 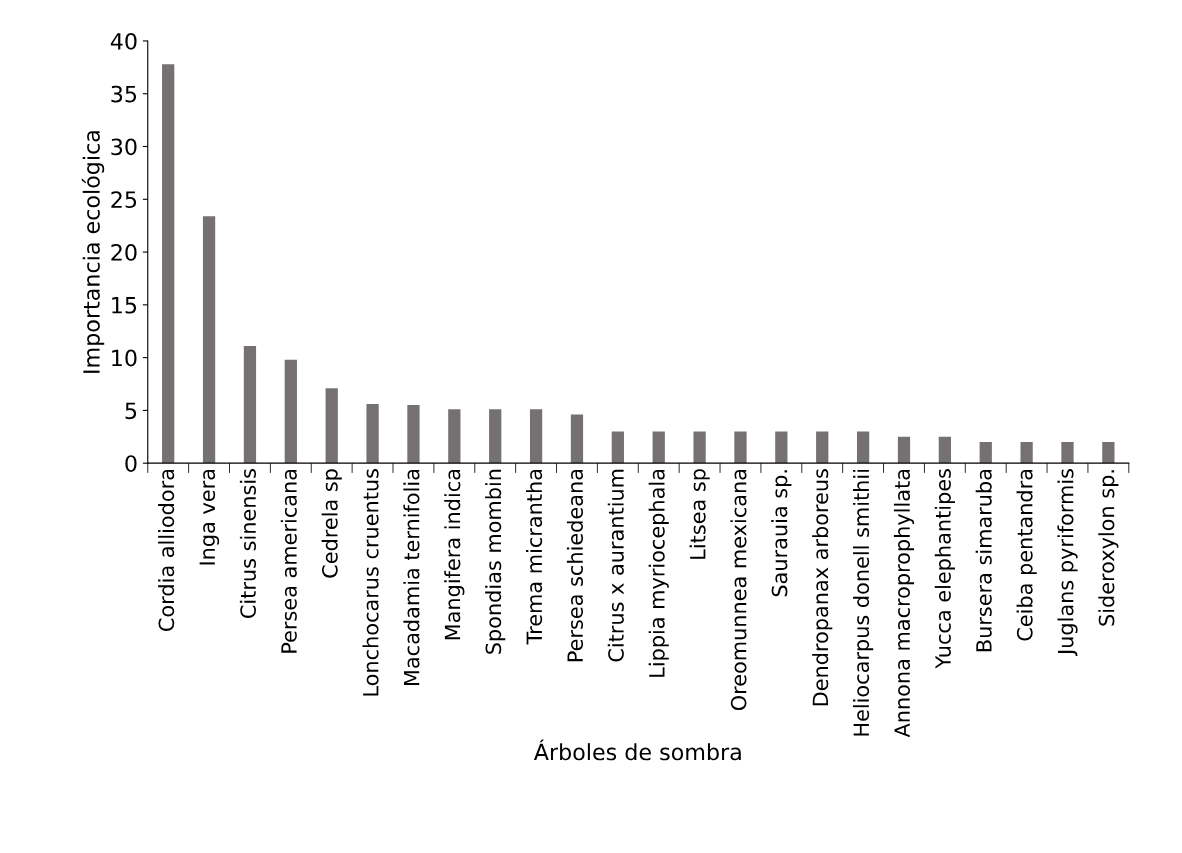 I want to click on x-tick-label: Spondias mombin, so click(x=495, y=561).